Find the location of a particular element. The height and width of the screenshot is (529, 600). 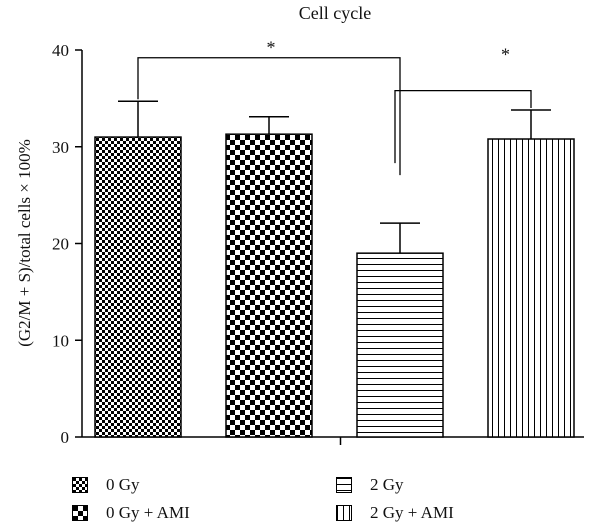

legend-item-3: 2 Gy + AMI is located at coordinates (395, 513).